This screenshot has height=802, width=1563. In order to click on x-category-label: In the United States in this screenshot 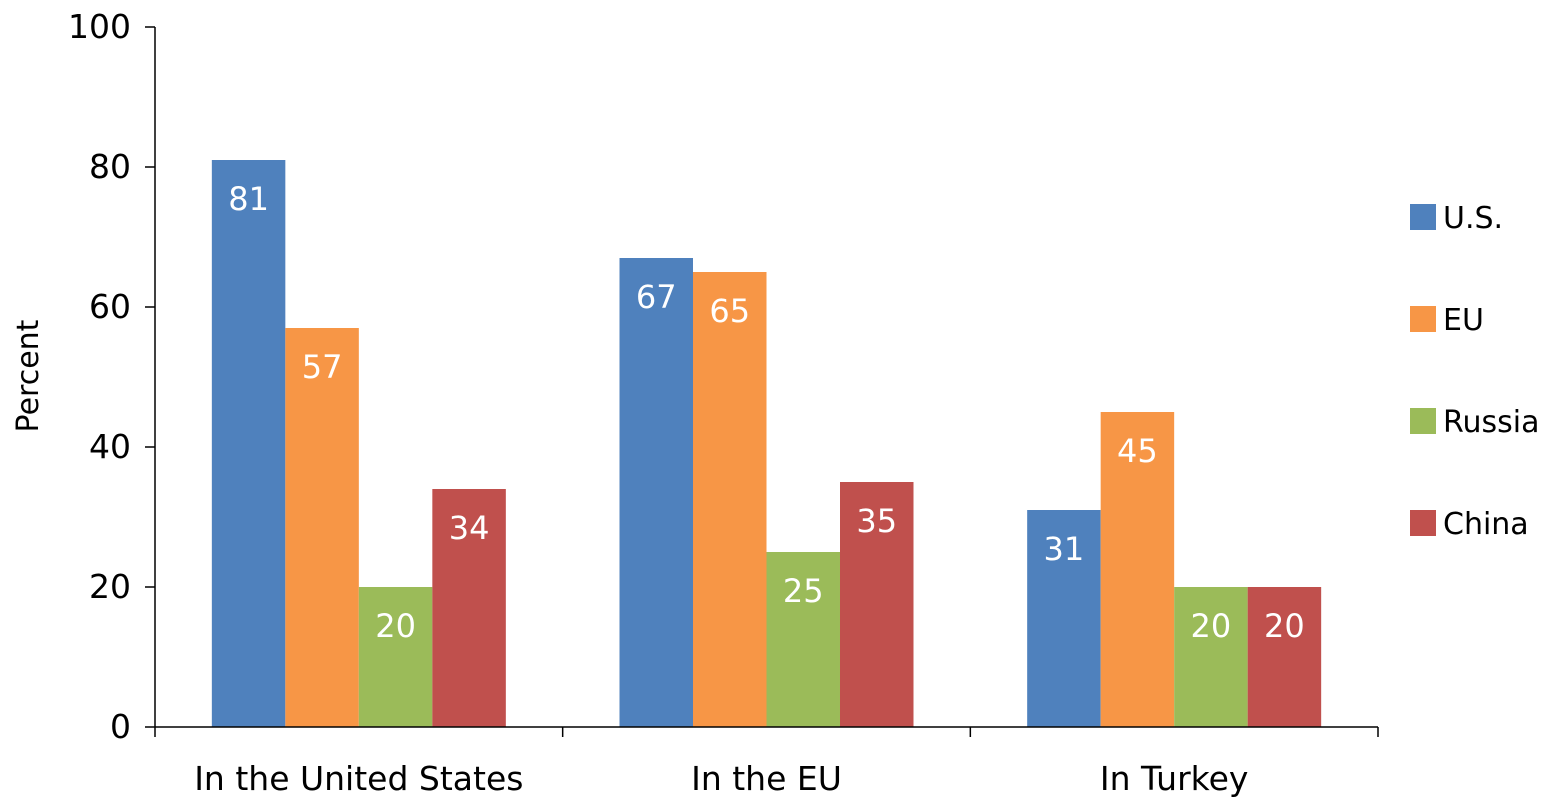, I will do `click(358, 778)`.